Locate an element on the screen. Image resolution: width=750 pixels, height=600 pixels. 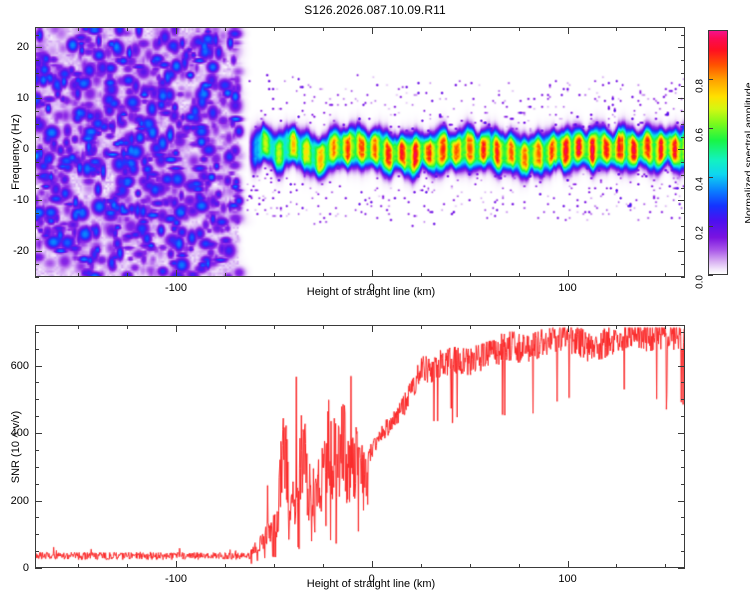
y-tick-label: 20 is located at coordinates (22, 47).